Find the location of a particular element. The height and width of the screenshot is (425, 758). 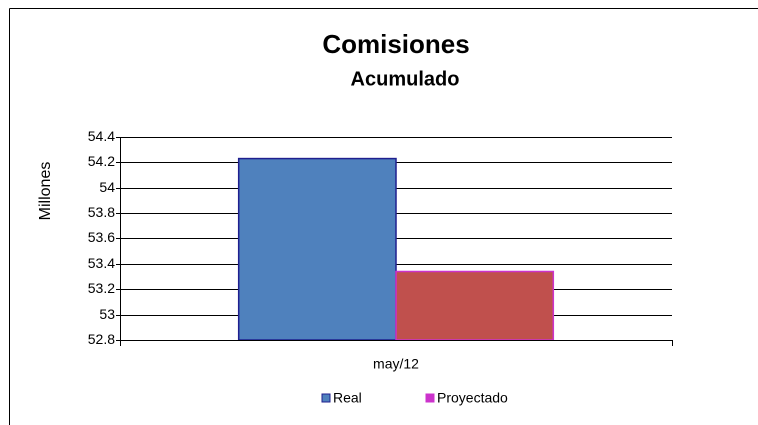

y-tick-label: 53.8 is located at coordinates (101, 212).